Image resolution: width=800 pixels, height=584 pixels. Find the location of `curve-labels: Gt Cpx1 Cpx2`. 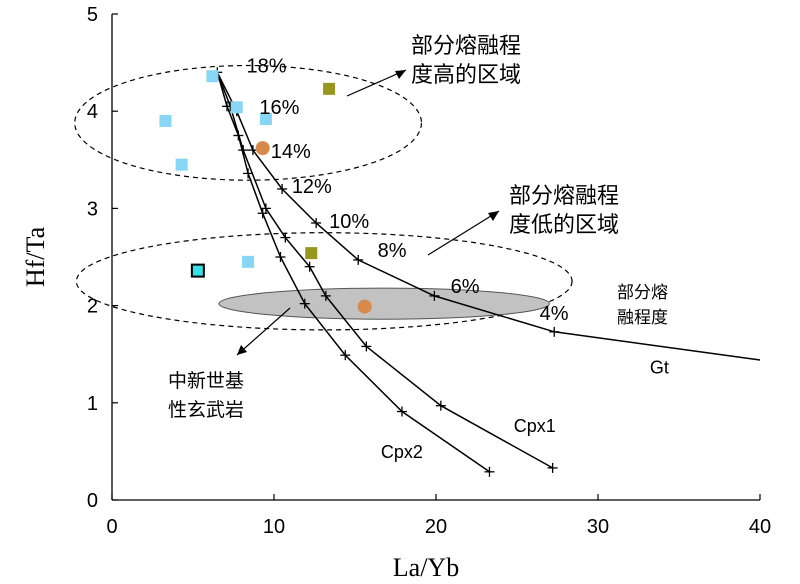

curve-labels: Gt Cpx1 Cpx2 is located at coordinates (525, 410).